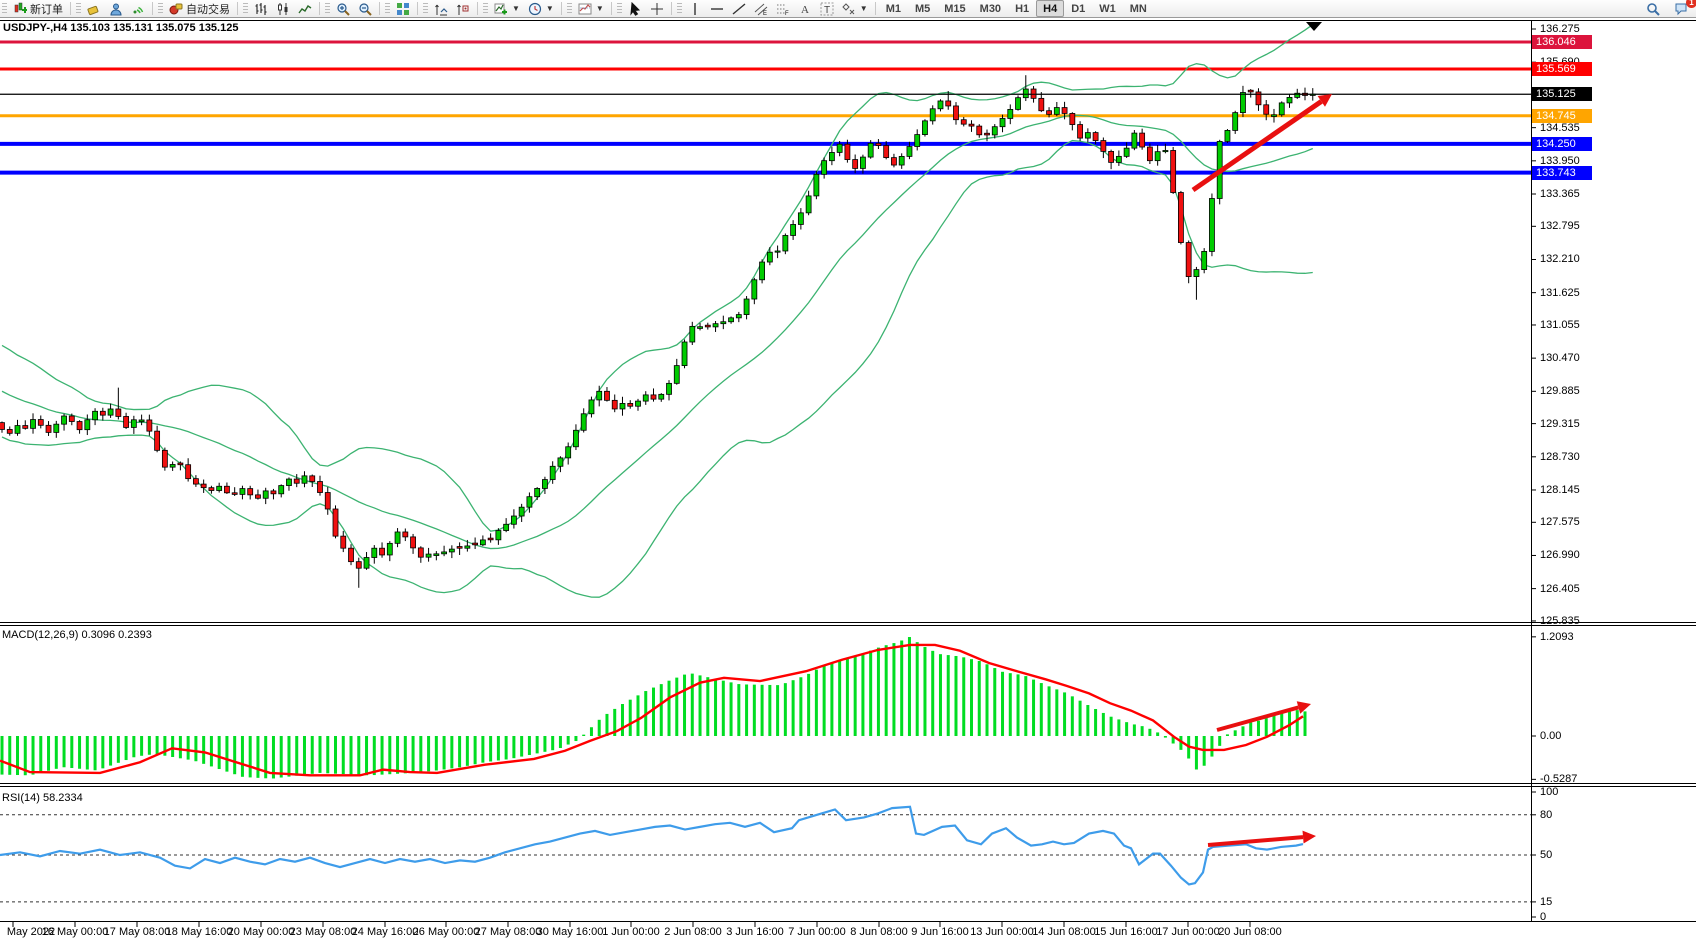 Image resolution: width=1696 pixels, height=941 pixels. I want to click on toolbar-right-icons: 1, so click(1669, 8).